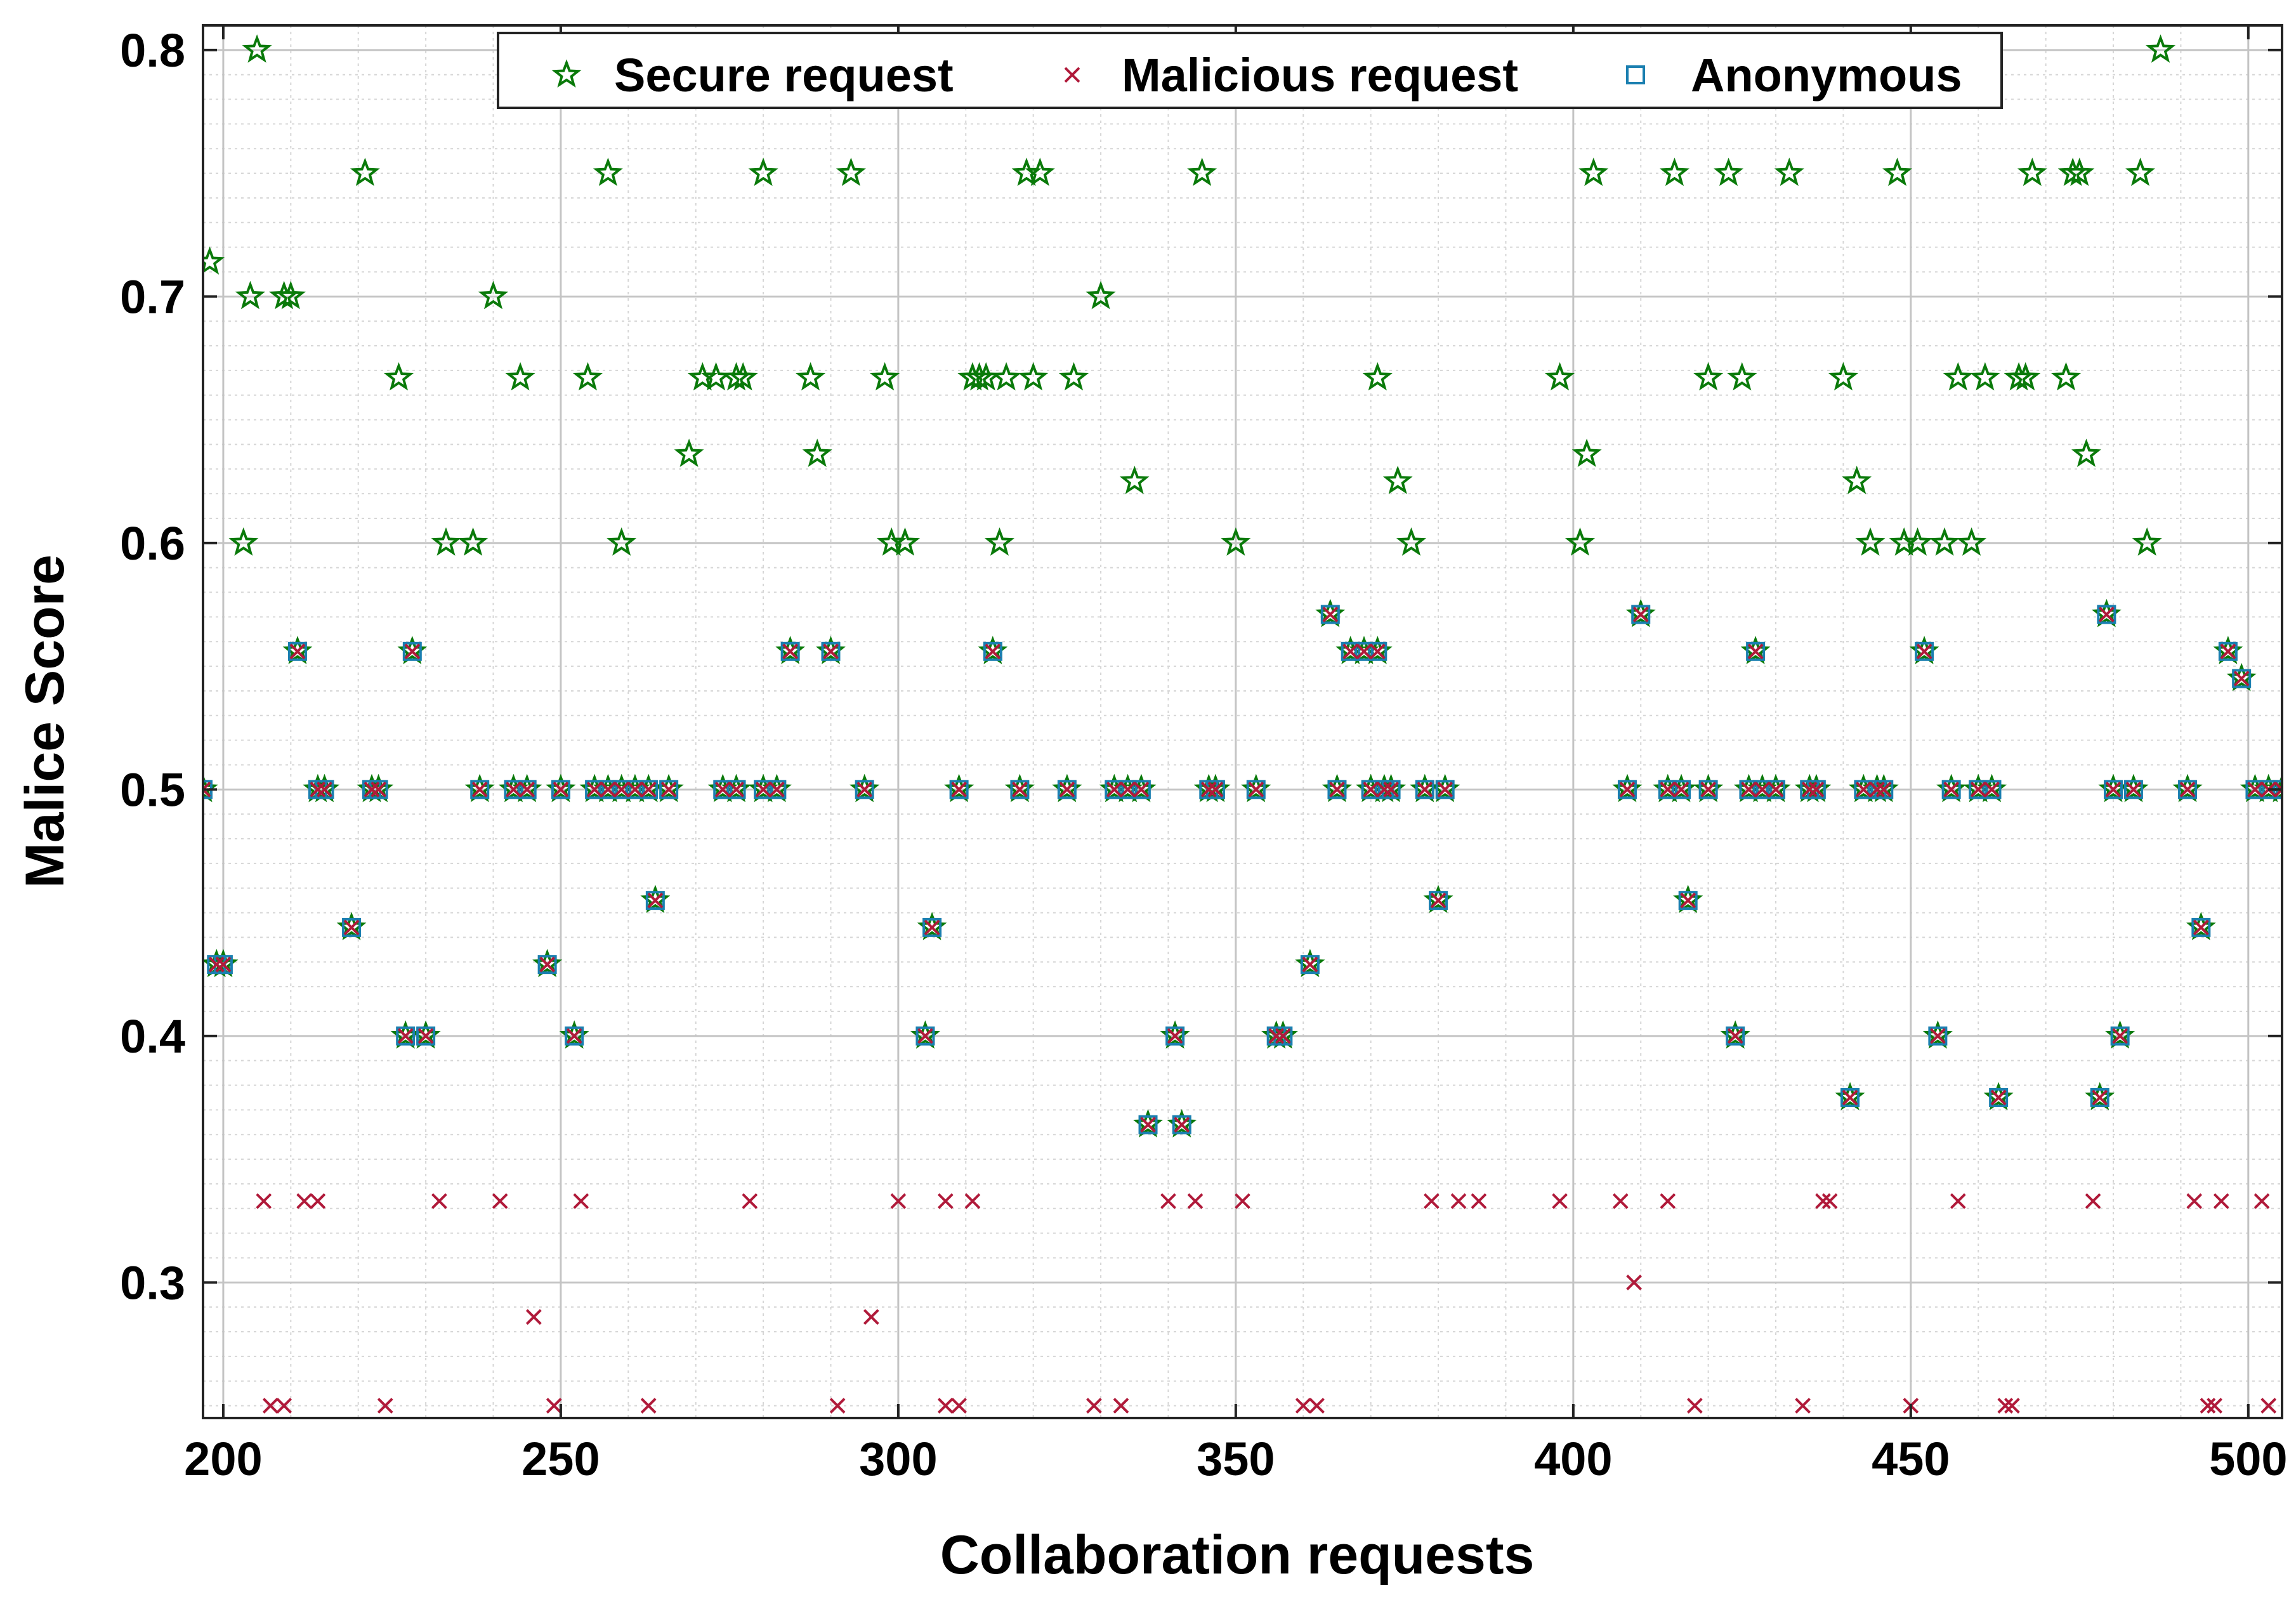  What do you see at coordinates (152, 1282) in the screenshot?
I see `y-tick-label: 0.3` at bounding box center [152, 1282].